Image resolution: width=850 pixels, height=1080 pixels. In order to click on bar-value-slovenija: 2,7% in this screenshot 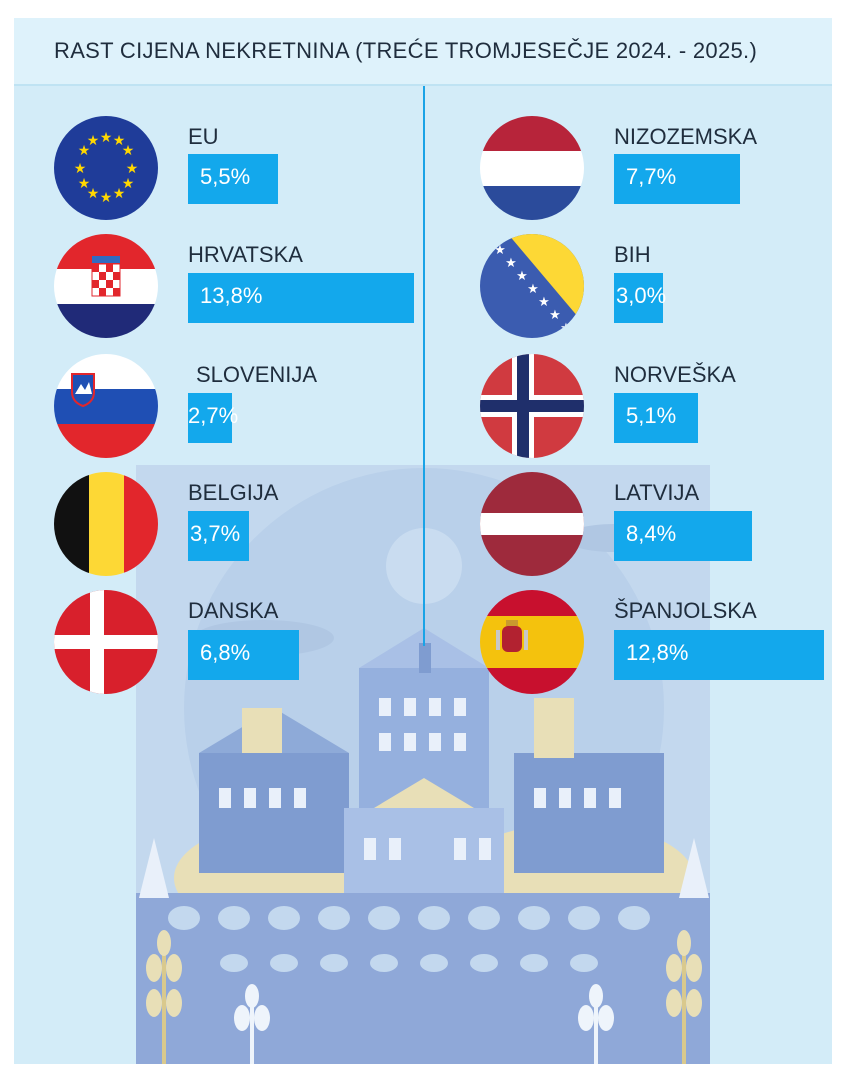, I will do `click(213, 415)`.